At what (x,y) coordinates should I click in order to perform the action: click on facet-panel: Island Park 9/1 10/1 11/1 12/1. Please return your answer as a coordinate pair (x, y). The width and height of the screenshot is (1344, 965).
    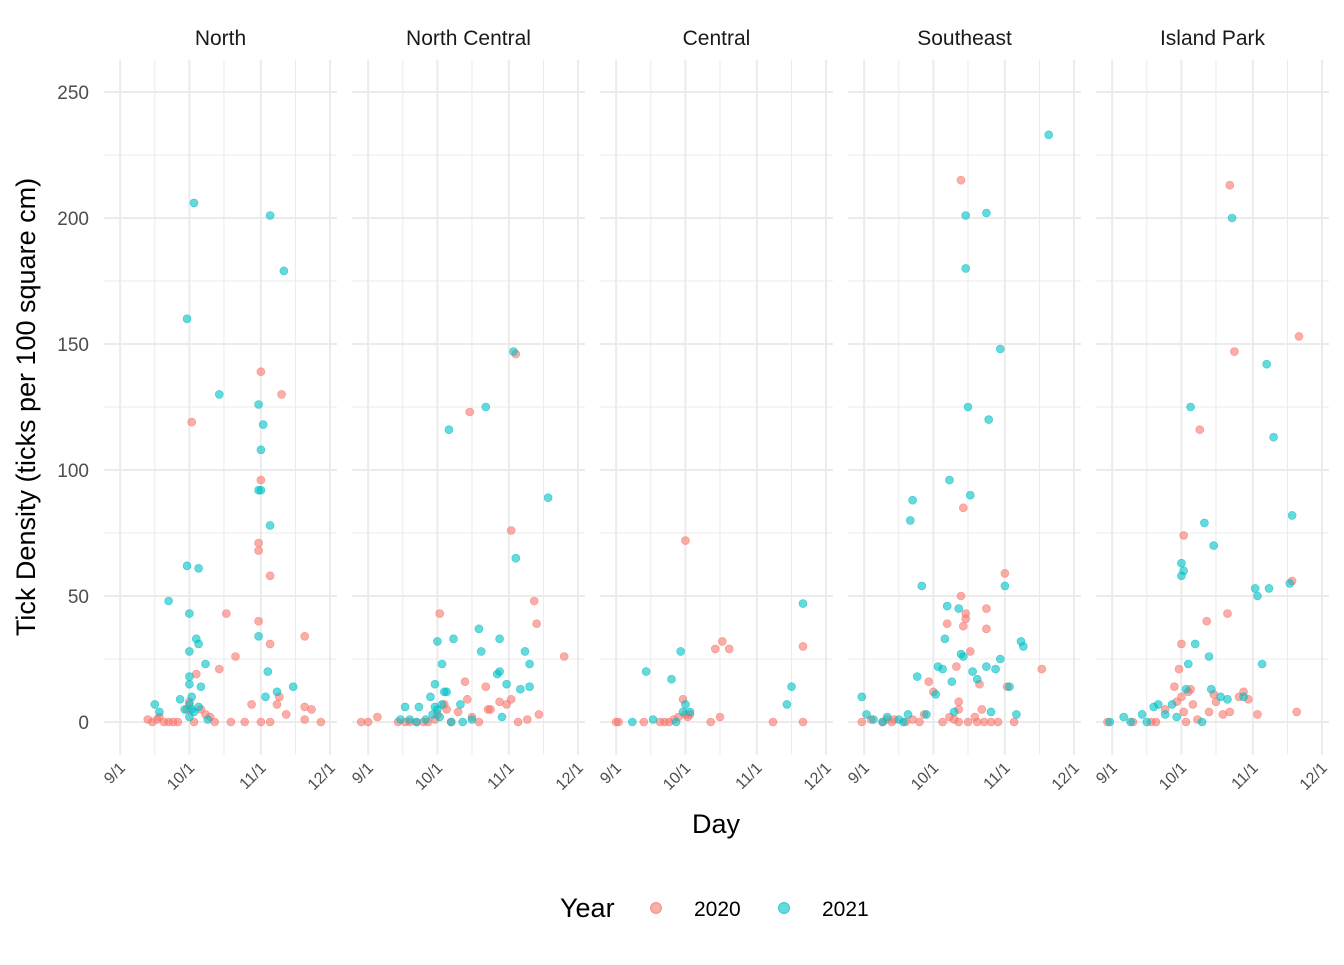
    Looking at the image, I should click on (1212, 410).